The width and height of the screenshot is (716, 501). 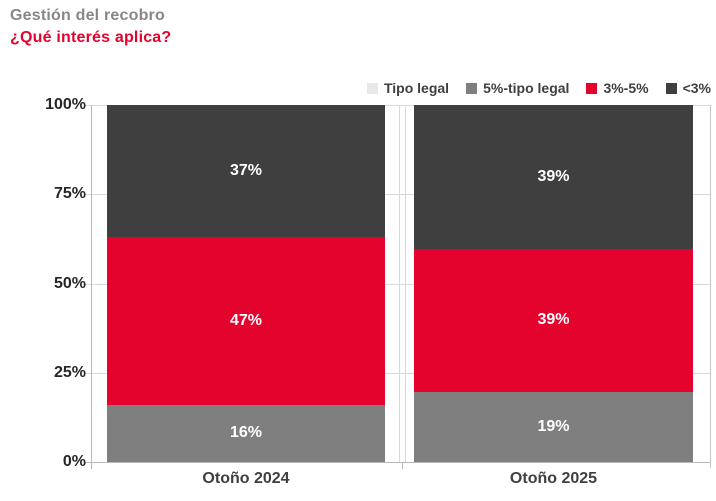 I want to click on bar-segment-3-5: 39%, so click(x=553, y=320).